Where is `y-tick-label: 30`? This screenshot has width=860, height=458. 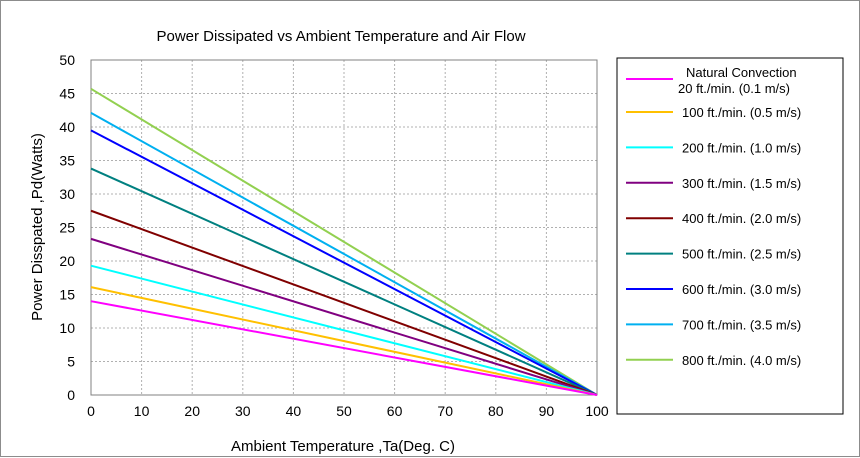 y-tick-label: 30 is located at coordinates (67, 194).